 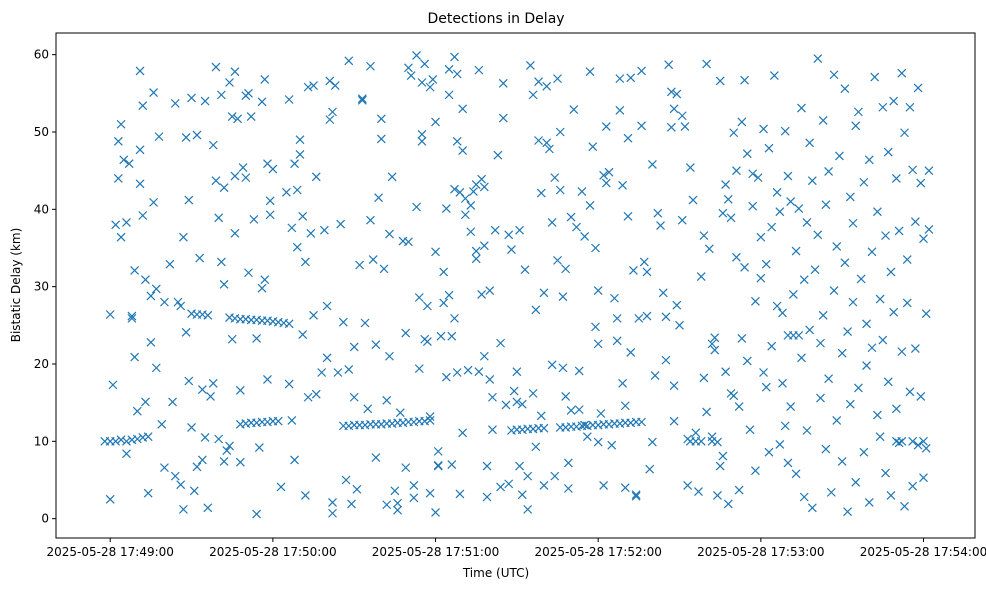 What do you see at coordinates (435, 552) in the screenshot?
I see `x-tick-label: 2025-05-28 17:51:00` at bounding box center [435, 552].